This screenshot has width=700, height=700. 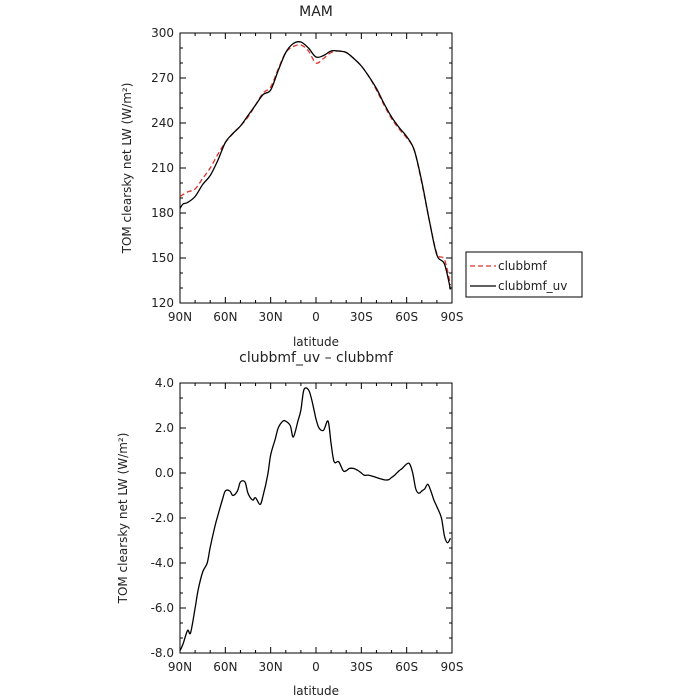 What do you see at coordinates (162, 123) in the screenshot?
I see `y-tick-label: 240` at bounding box center [162, 123].